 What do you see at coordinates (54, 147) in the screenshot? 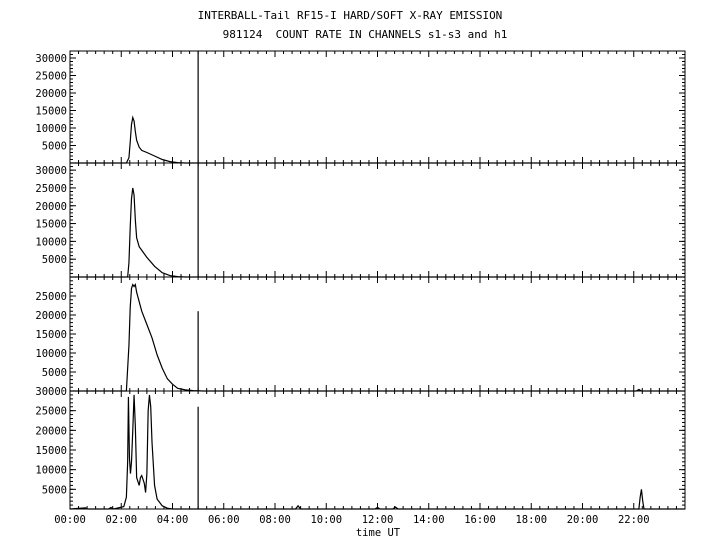
I see `panel-1-y-tick-label: 5000` at bounding box center [54, 147].